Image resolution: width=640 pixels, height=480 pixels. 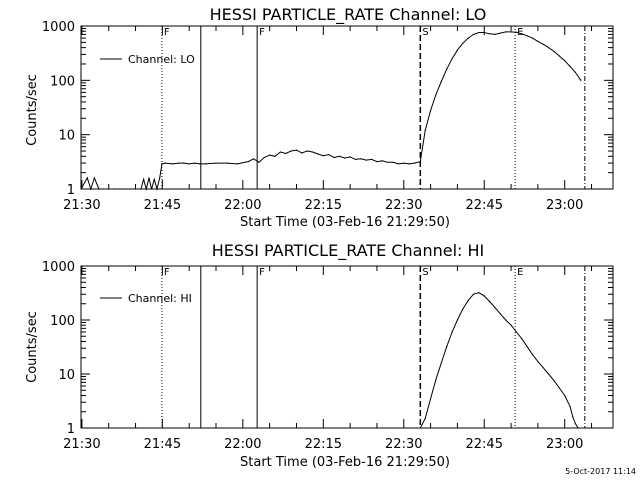 I want to click on panel-lo-legend: Channel: LO, so click(x=147, y=59).